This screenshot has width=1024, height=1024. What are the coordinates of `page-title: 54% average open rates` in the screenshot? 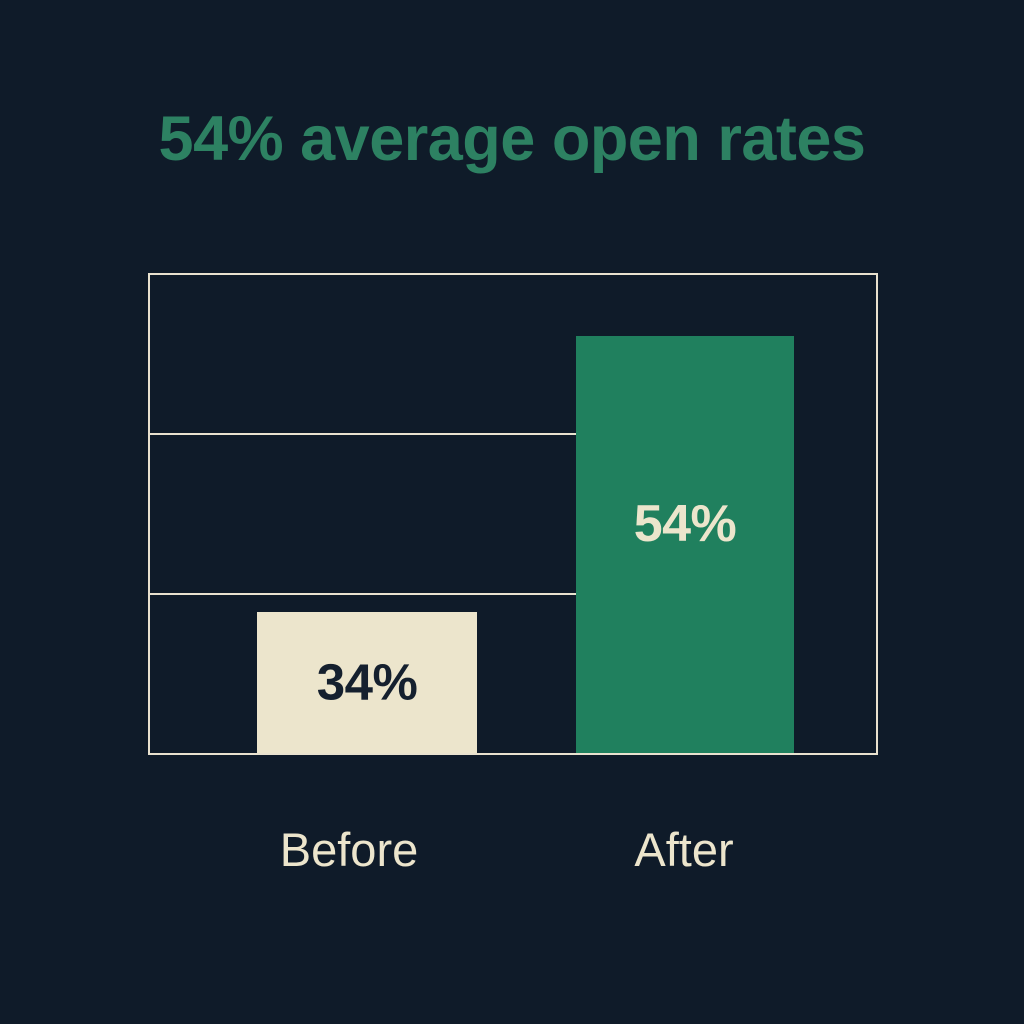 It's located at (512, 139).